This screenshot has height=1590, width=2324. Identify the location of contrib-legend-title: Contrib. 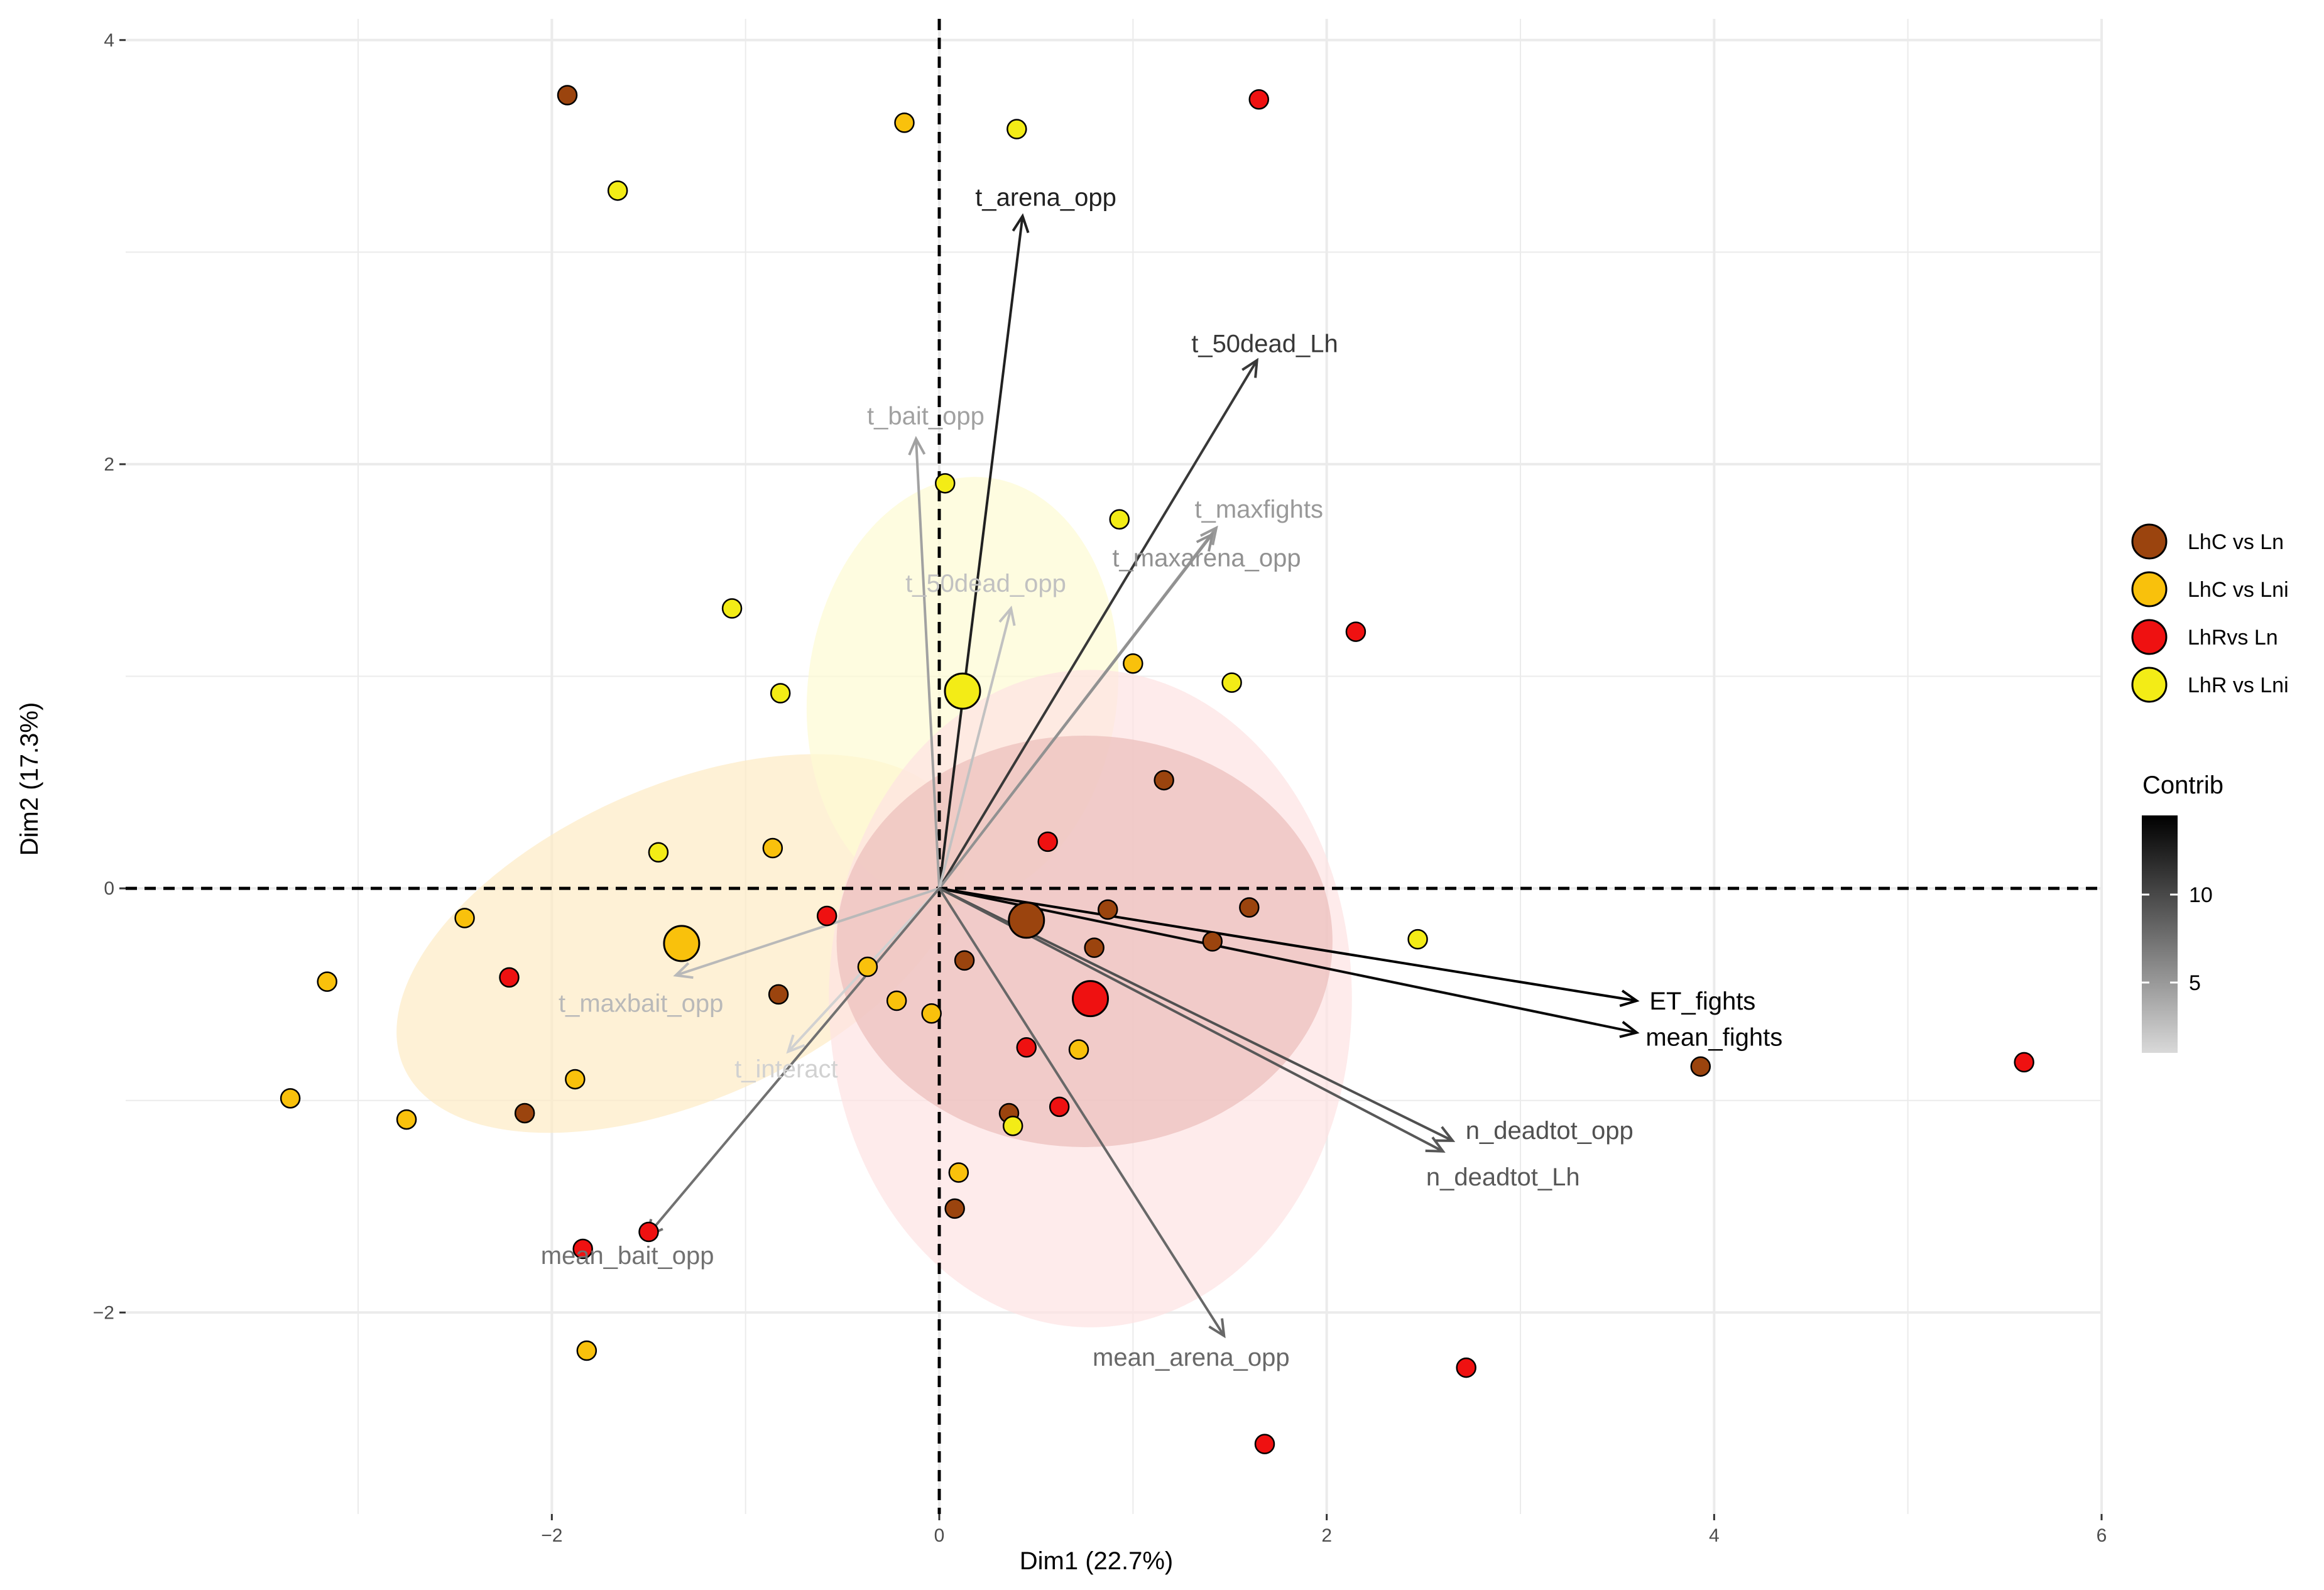
(2182, 785).